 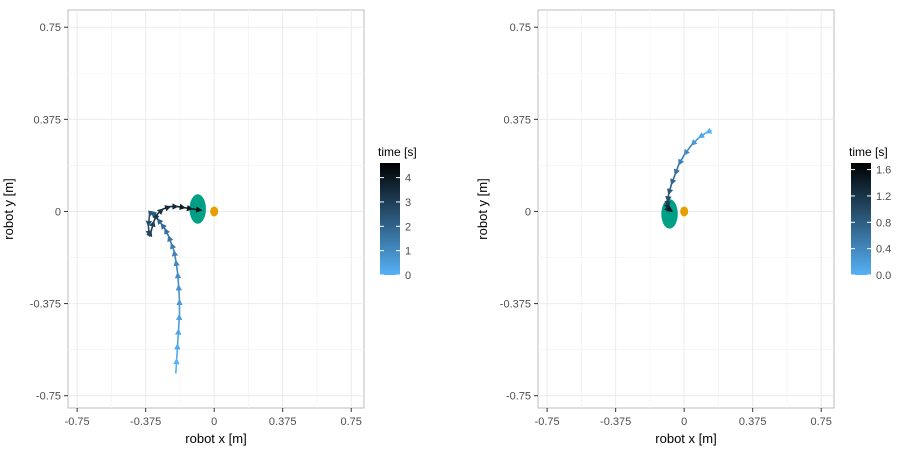 I want to click on legend: time [s] 0.0 0.4 0.8 1.2 1.6, so click(x=870, y=213).